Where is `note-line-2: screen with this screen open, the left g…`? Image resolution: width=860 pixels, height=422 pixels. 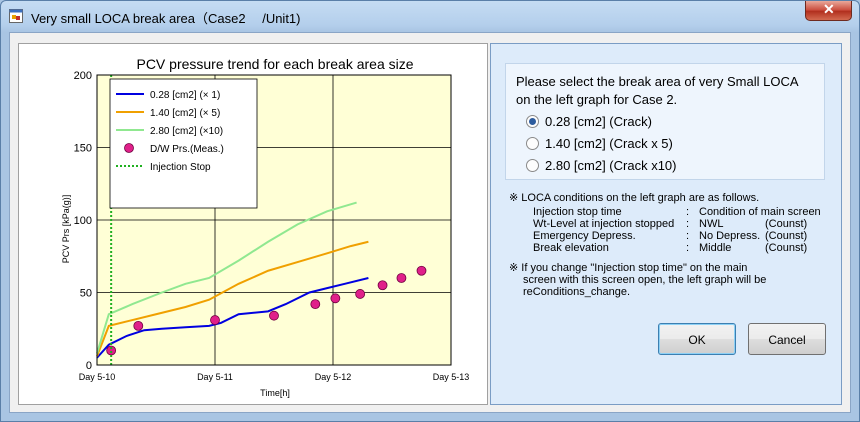
note-line-2: screen with this screen open, the left g… is located at coordinates (645, 280).